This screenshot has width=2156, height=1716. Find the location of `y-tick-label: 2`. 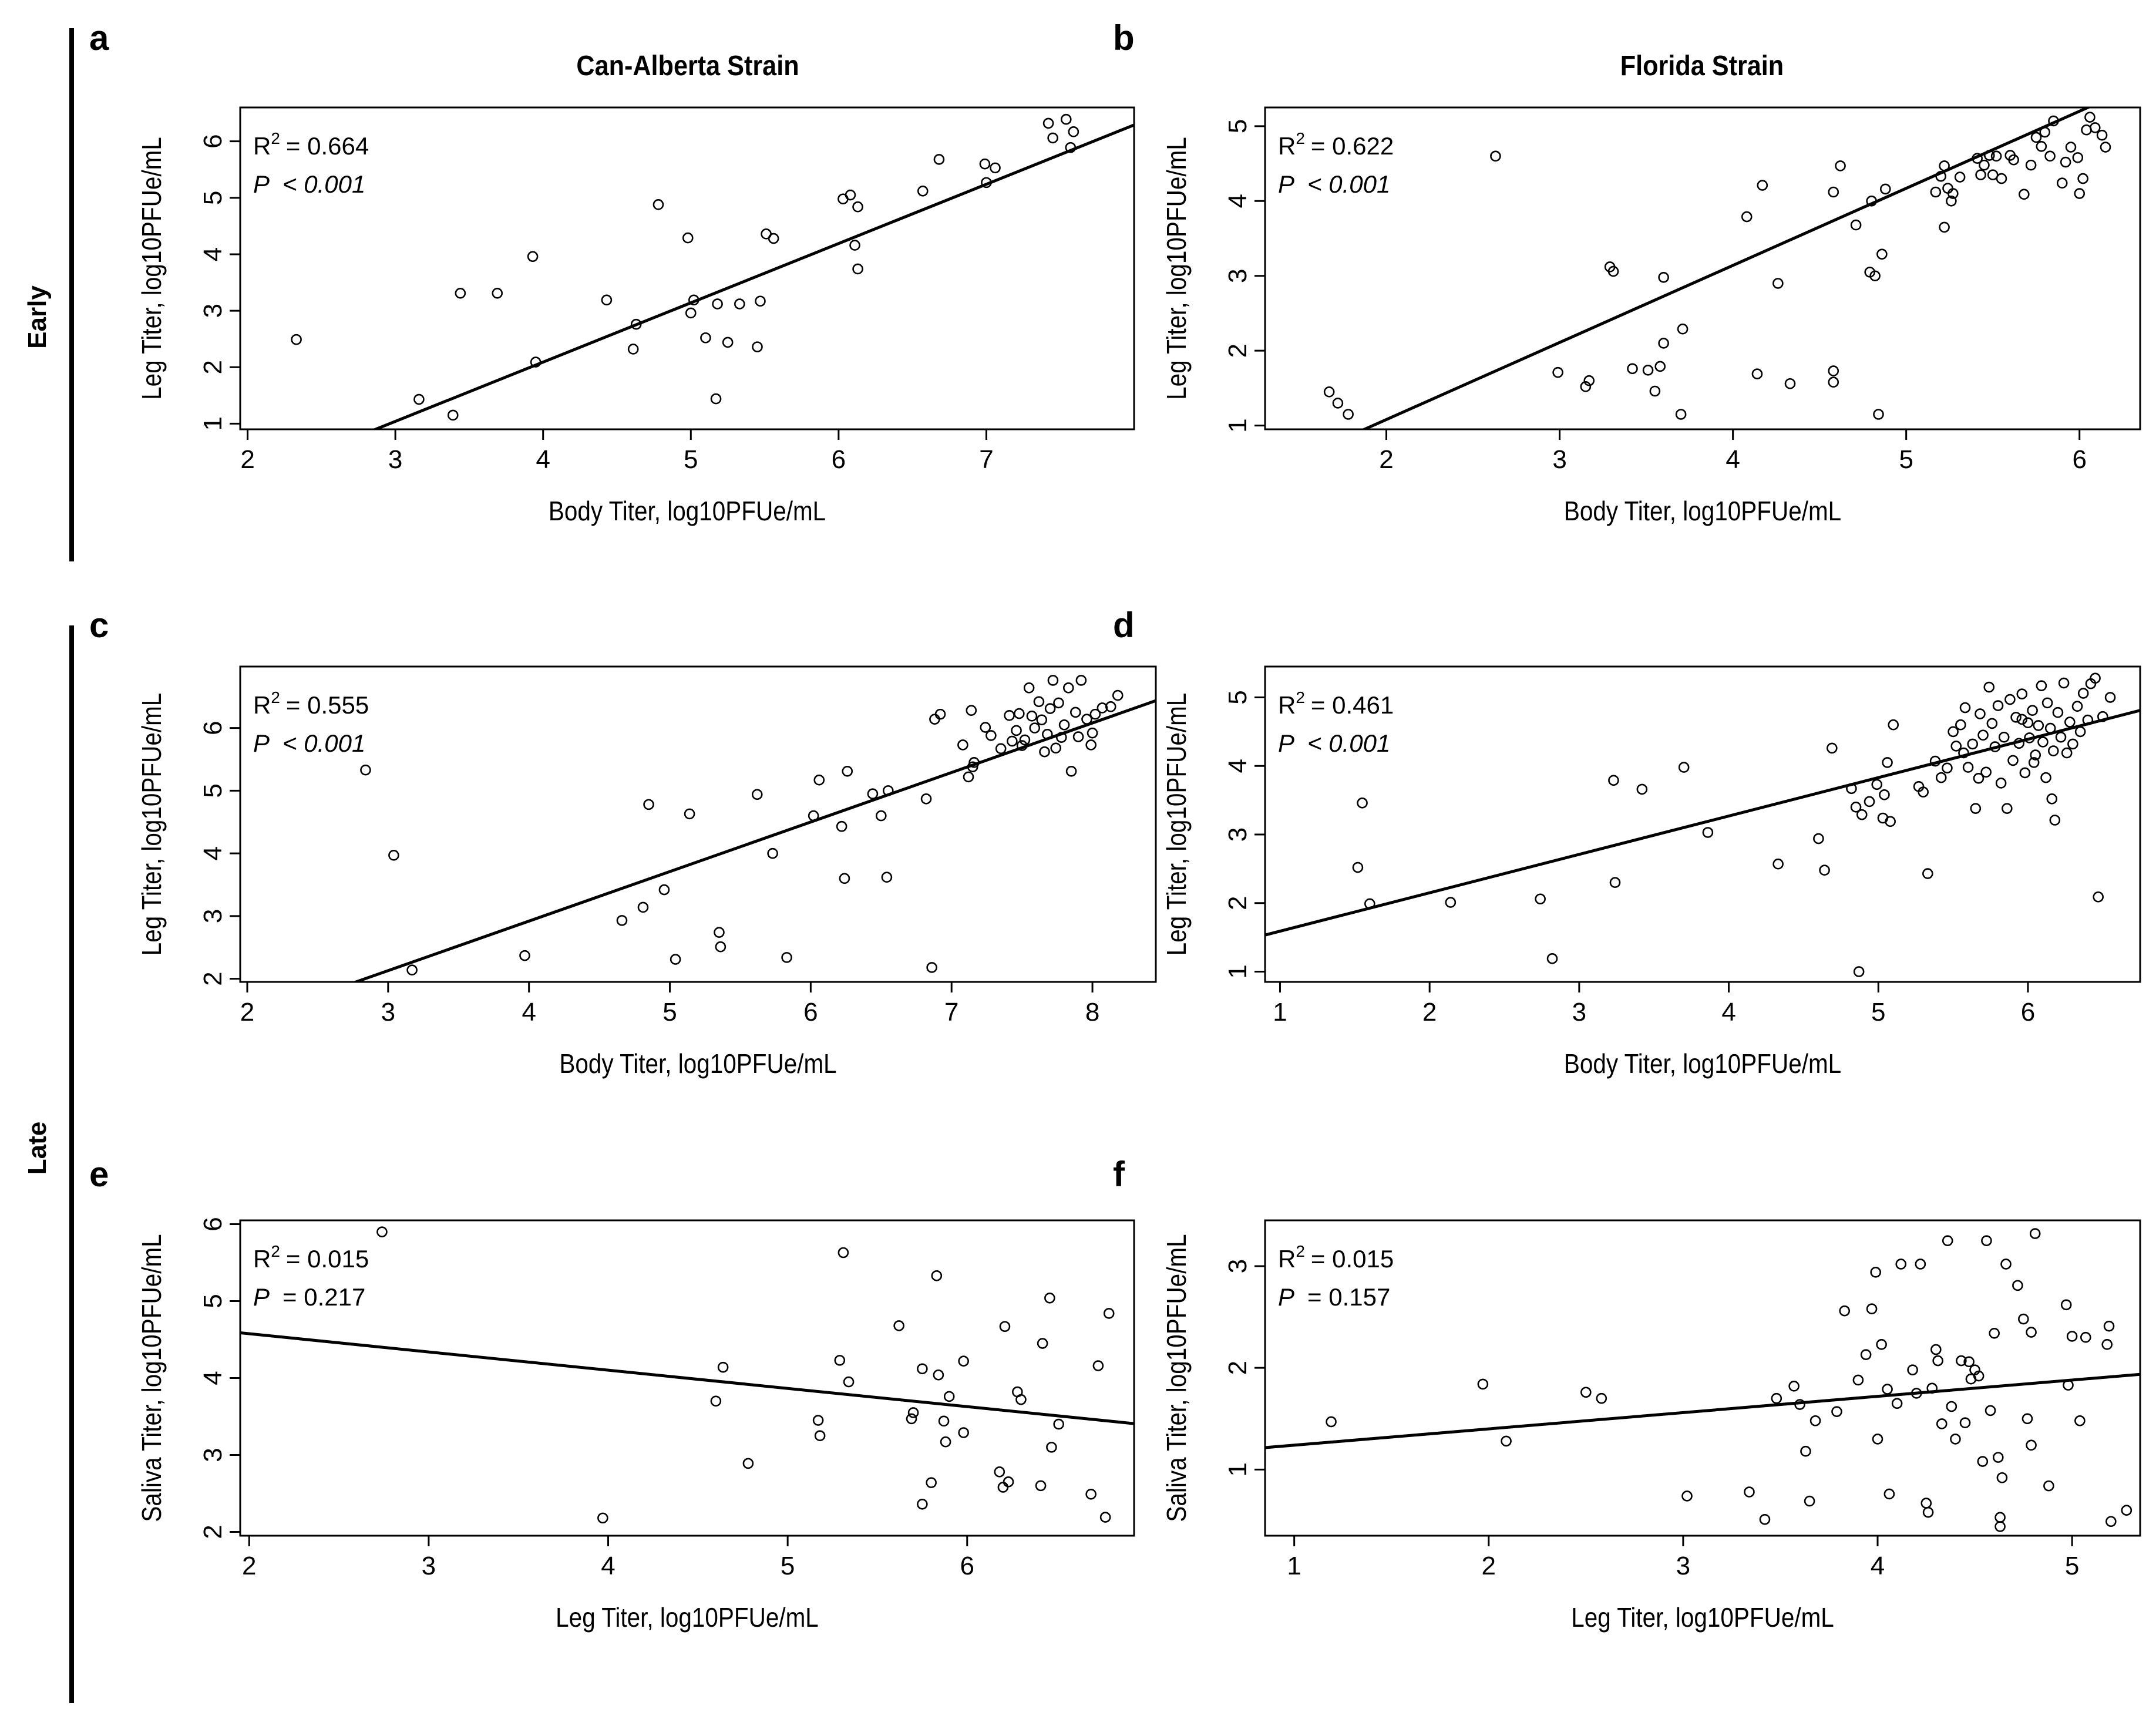

y-tick-label: 2 is located at coordinates (1237, 1368).